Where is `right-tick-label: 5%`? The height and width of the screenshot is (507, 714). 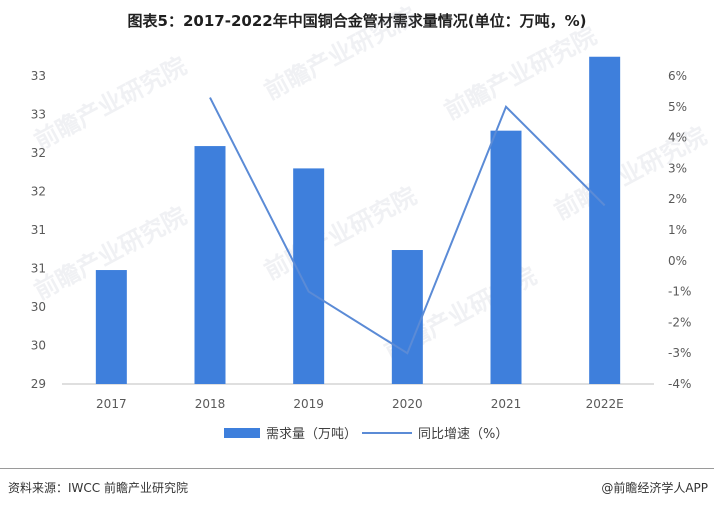 right-tick-label: 5% is located at coordinates (677, 107).